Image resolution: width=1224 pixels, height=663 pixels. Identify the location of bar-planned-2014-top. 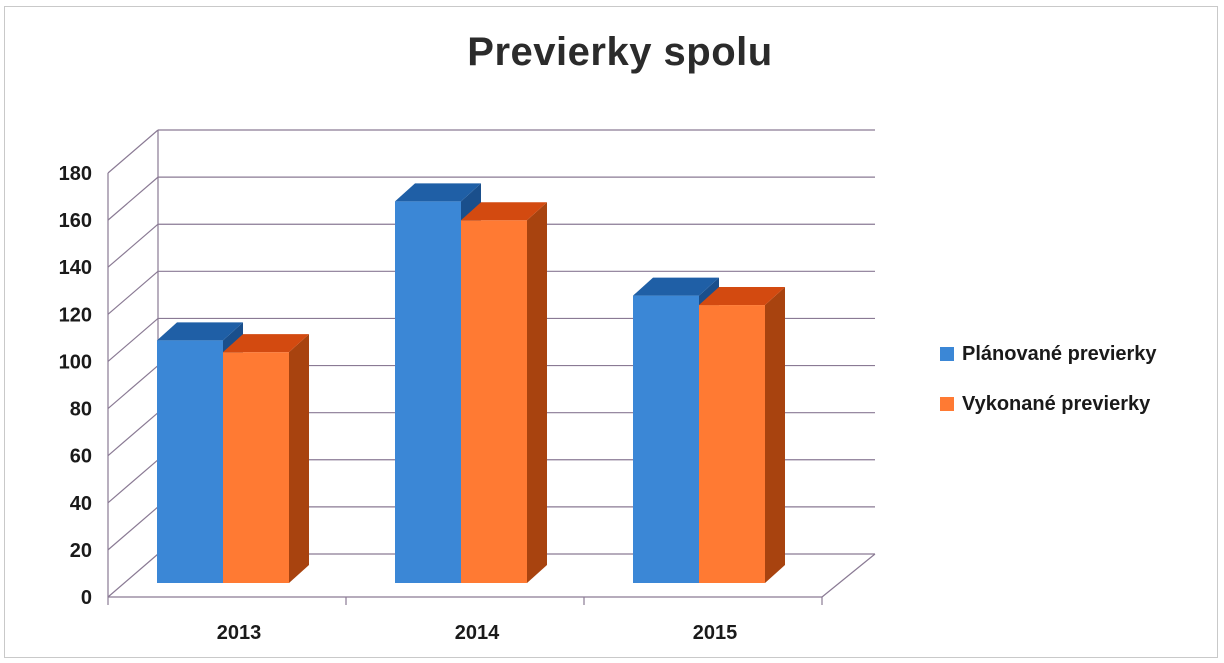
(438, 192).